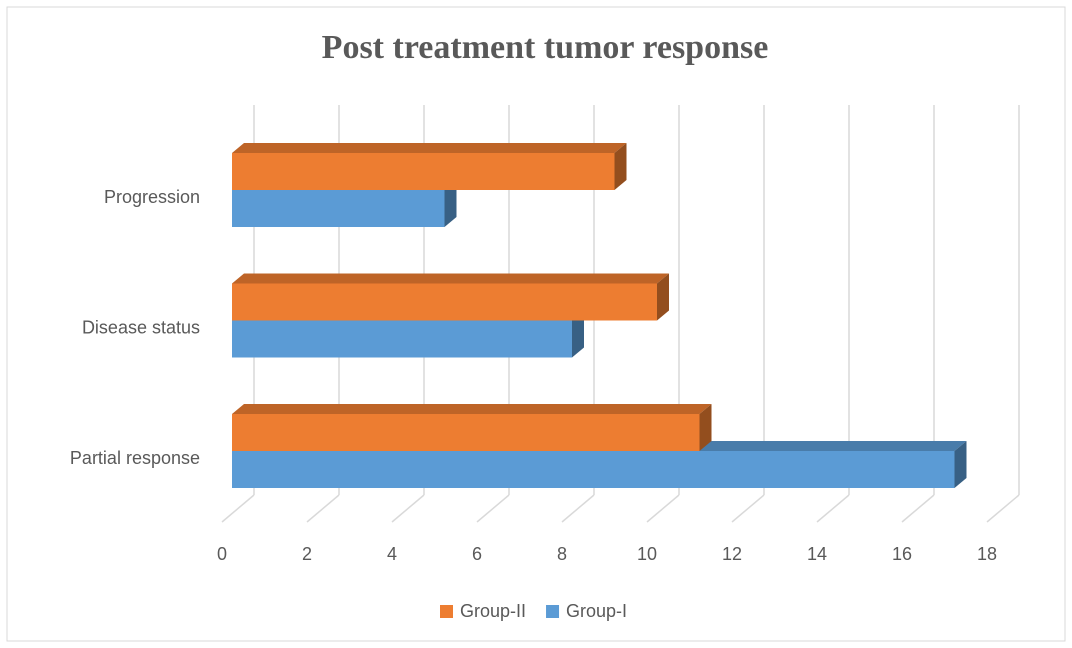  What do you see at coordinates (562, 554) in the screenshot?
I see `x-tick-label: 8` at bounding box center [562, 554].